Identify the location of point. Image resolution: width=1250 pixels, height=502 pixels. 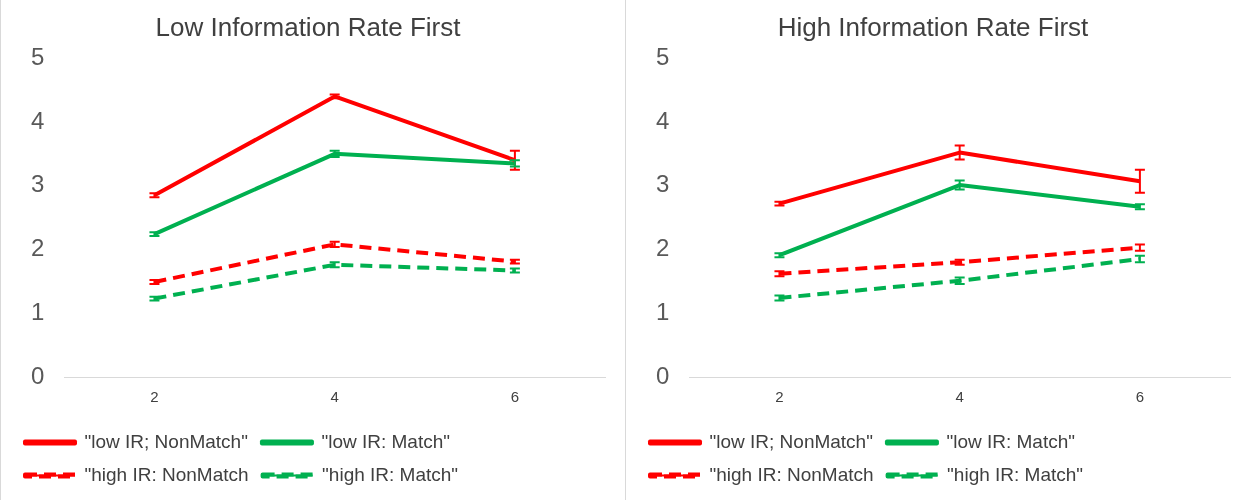
(1139, 259).